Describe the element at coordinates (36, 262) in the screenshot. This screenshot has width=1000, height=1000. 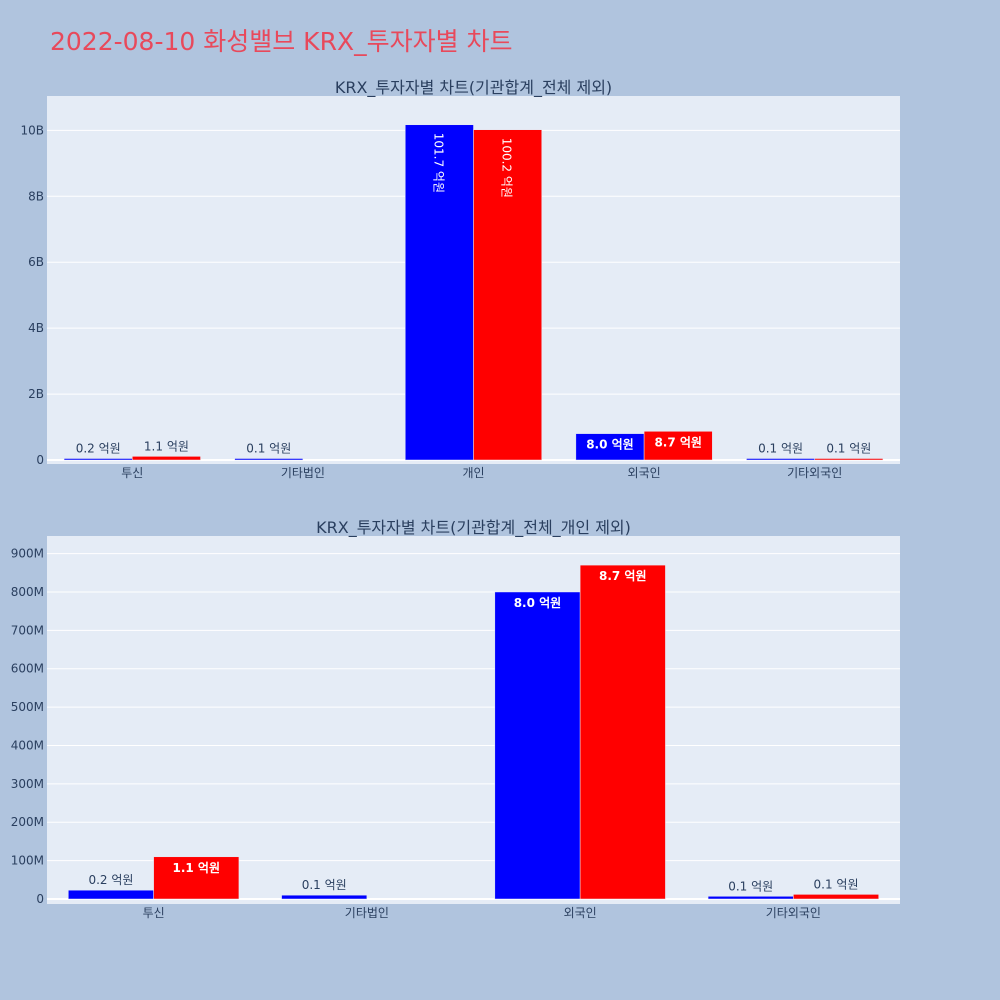
I see `y-tick-label: 6B` at that location.